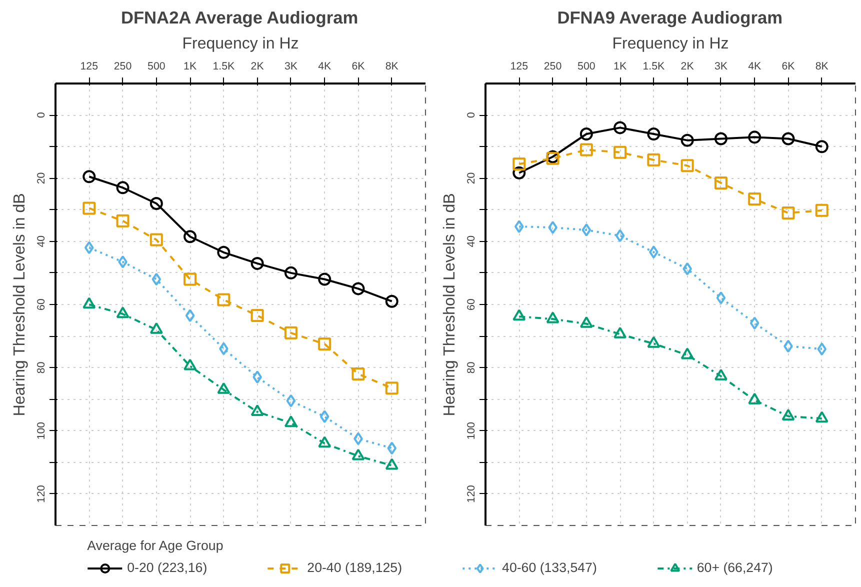  I want to click on chart-title: DFNA9 Average Audiogram, so click(670, 18).